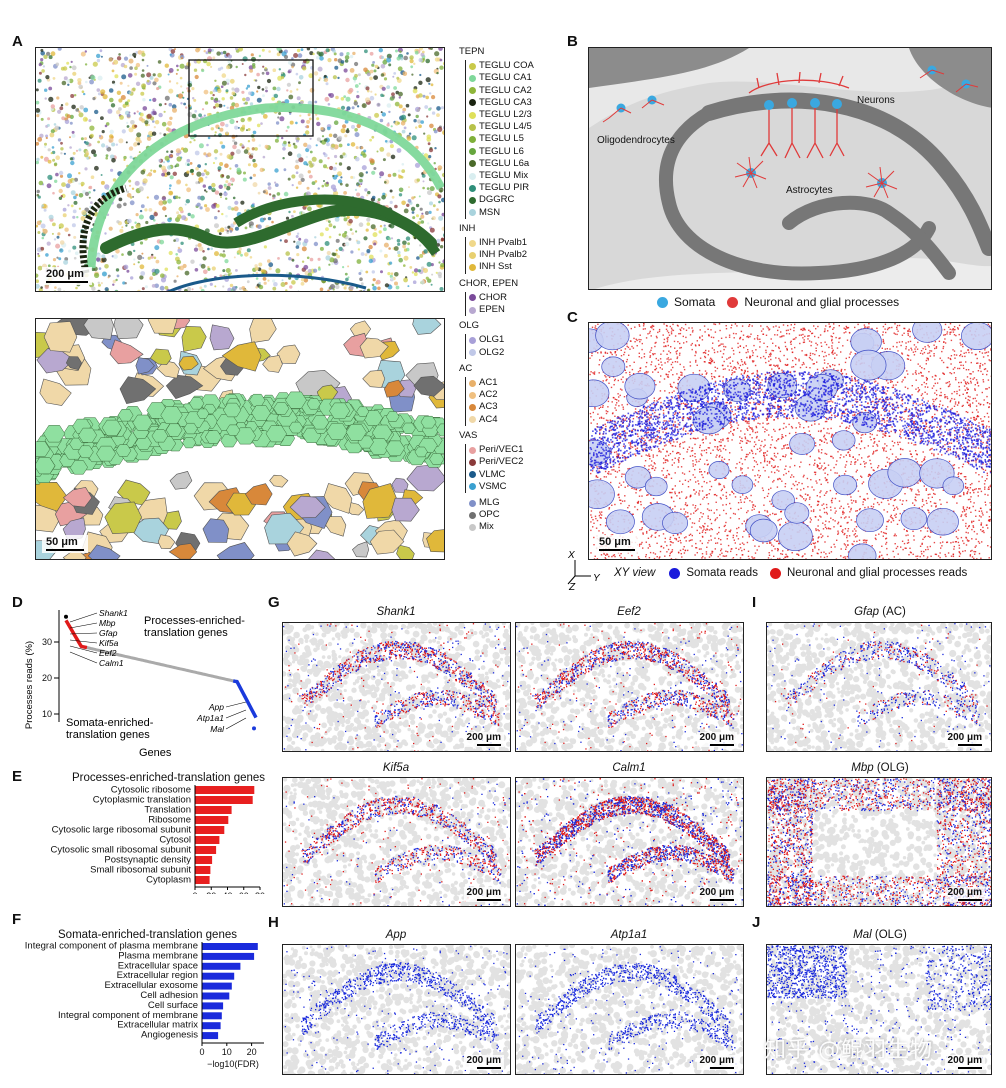 This screenshot has height=1088, width=1006. I want to click on legend-item: Peri/VEC2, so click(514, 462).